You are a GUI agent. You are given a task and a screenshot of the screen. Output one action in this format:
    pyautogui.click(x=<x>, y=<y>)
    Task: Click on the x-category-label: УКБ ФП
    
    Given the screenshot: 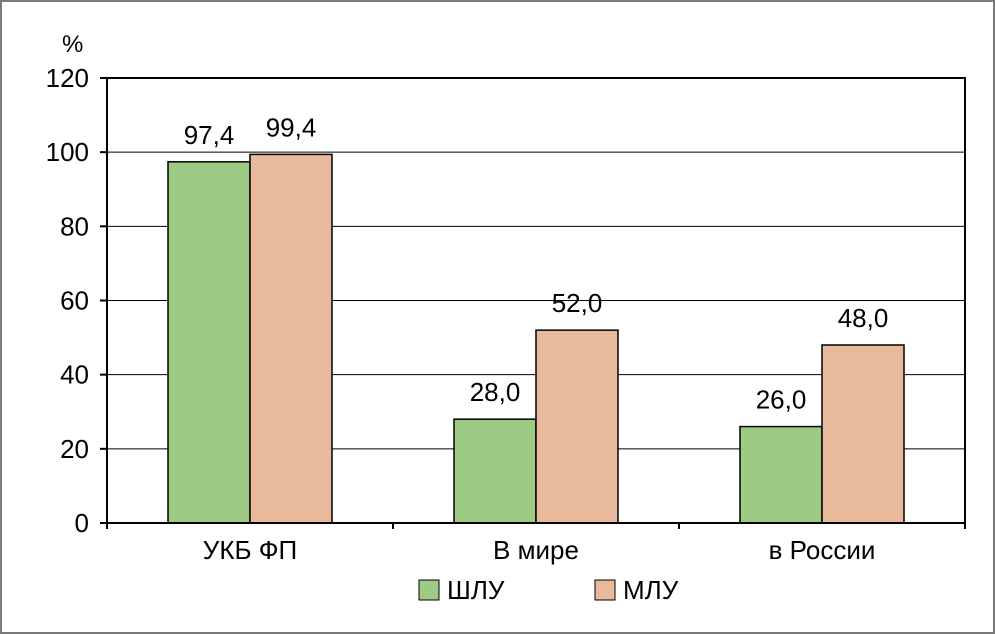 What is the action you would take?
    pyautogui.click(x=250, y=550)
    